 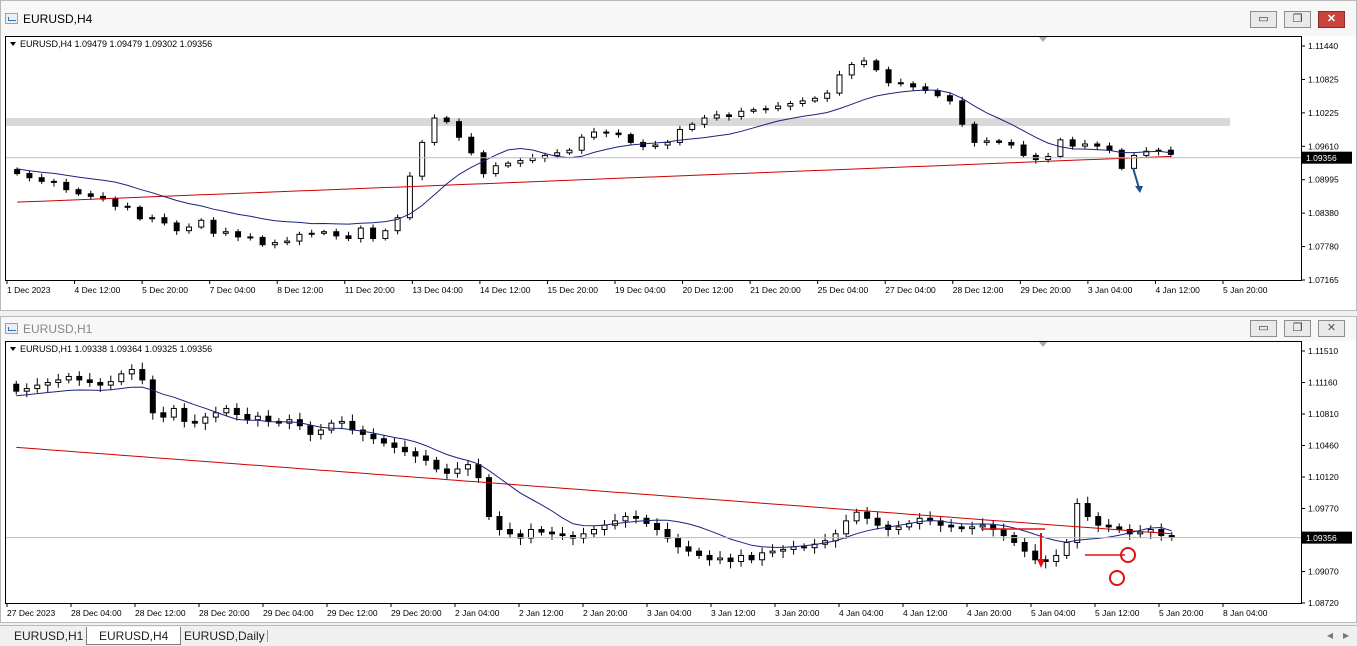 I want to click on arrow-head-icon, so click(x=1041, y=563).